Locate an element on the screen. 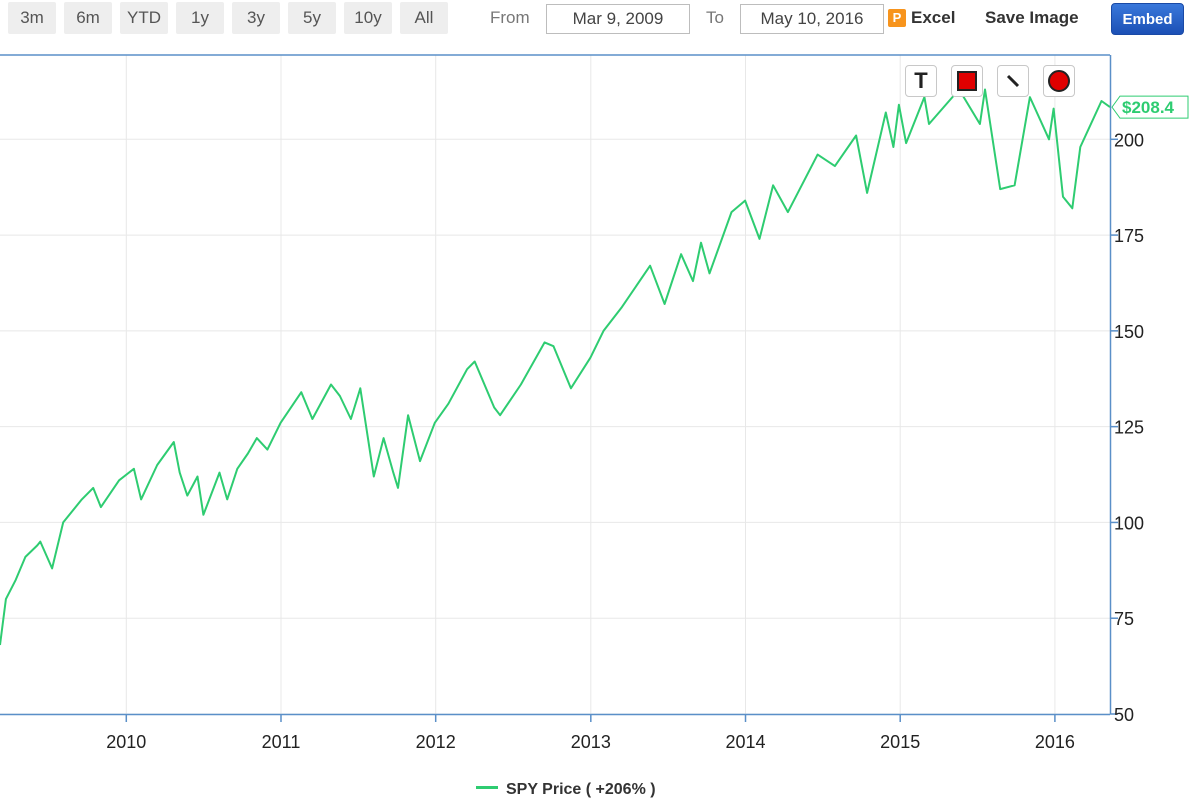 This screenshot has height=810, width=1200. rectangle-tool-button is located at coordinates (967, 81).